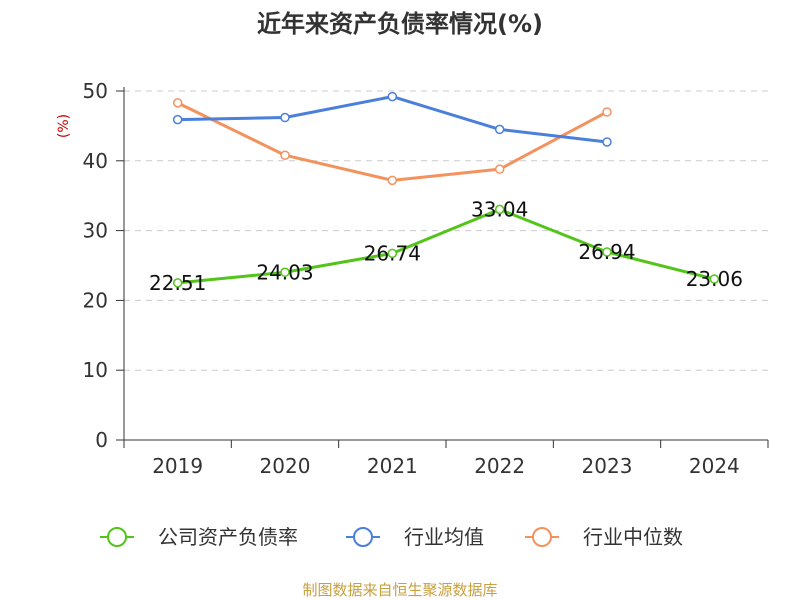  Describe the element at coordinates (400, 24) in the screenshot. I see `chart-title: 近年来资产负债率情况(%)` at that location.